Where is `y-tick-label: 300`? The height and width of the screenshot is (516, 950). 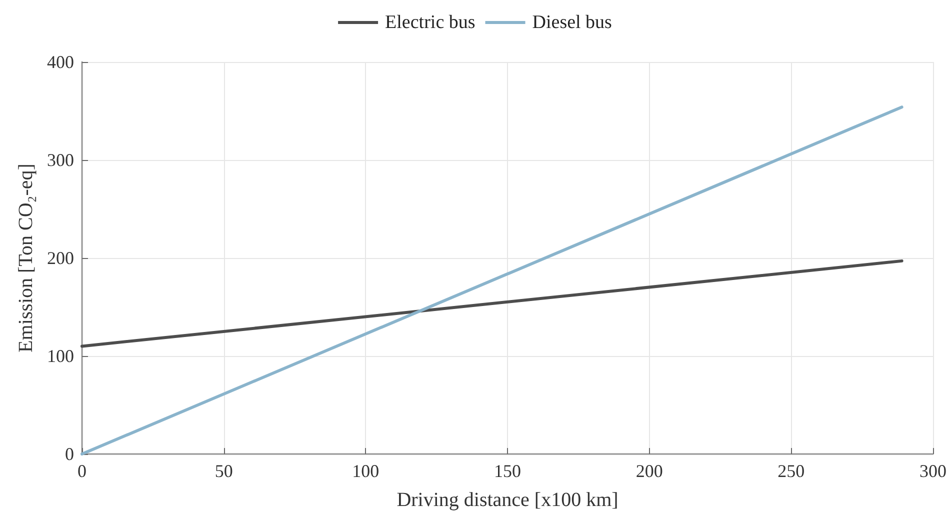 y-tick-label: 300 is located at coordinates (60, 160).